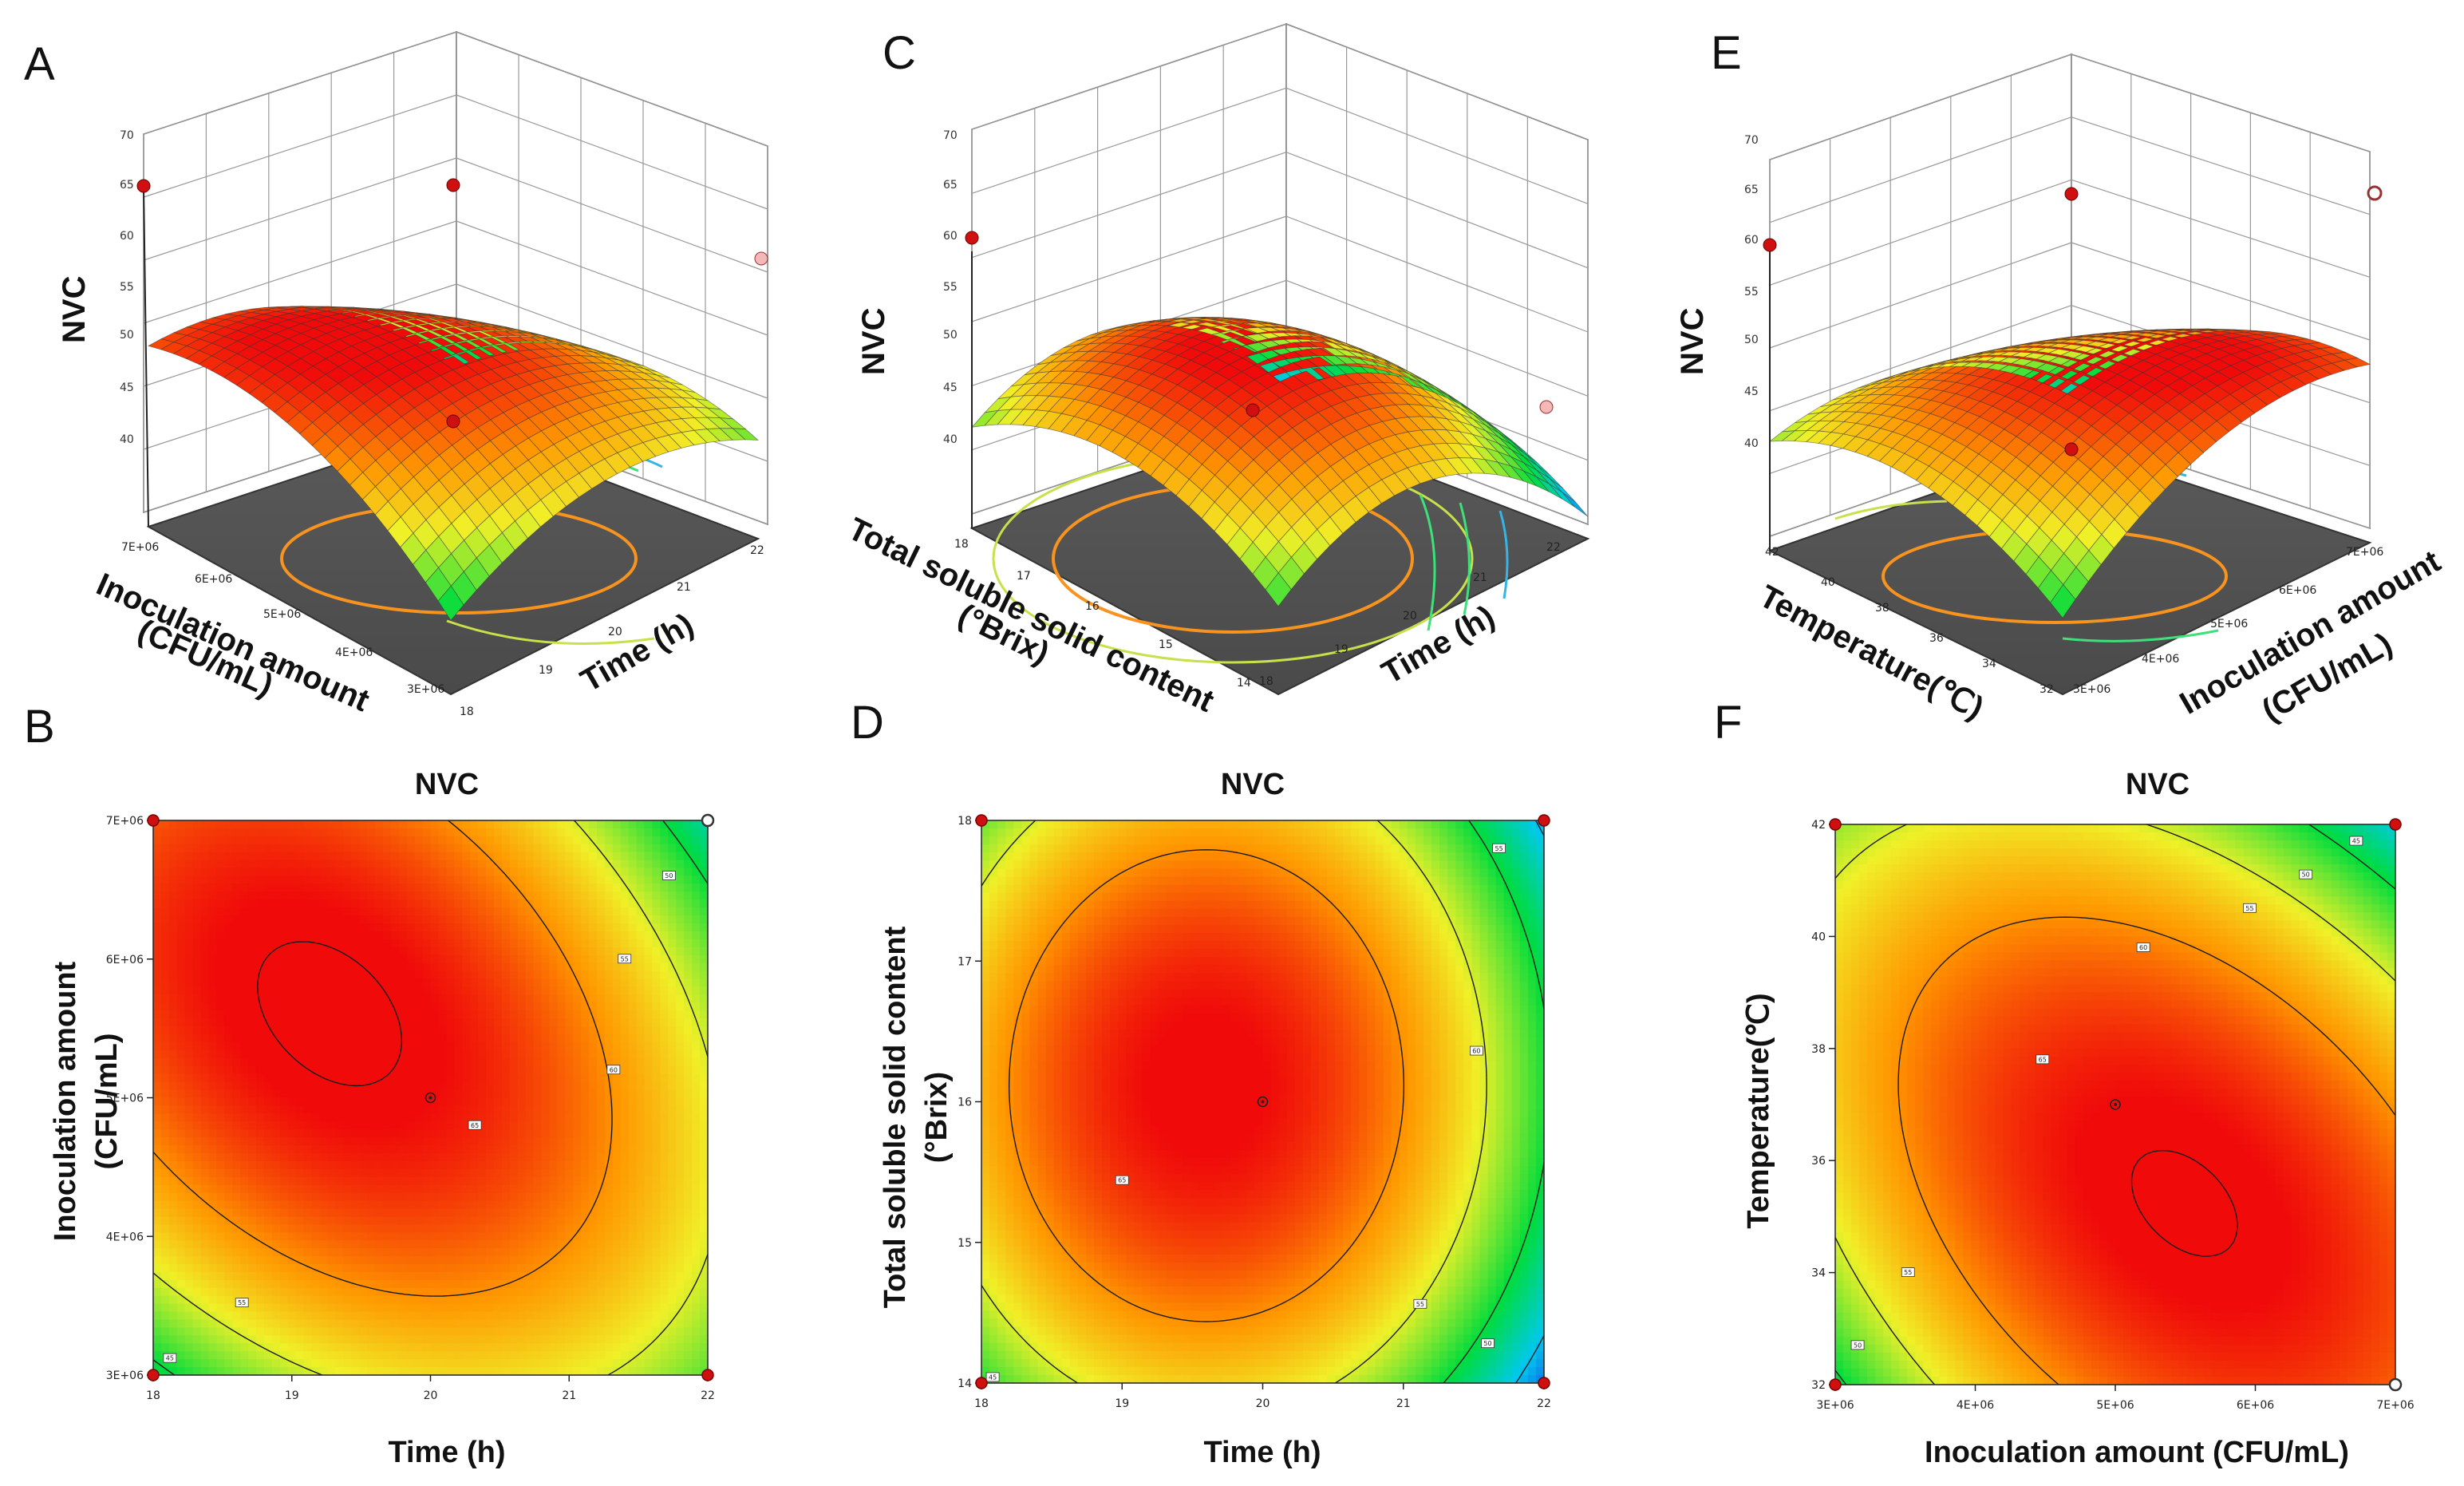 The width and height of the screenshot is (2464, 1486). I want to click on contour-label: 45, so click(170, 1358).